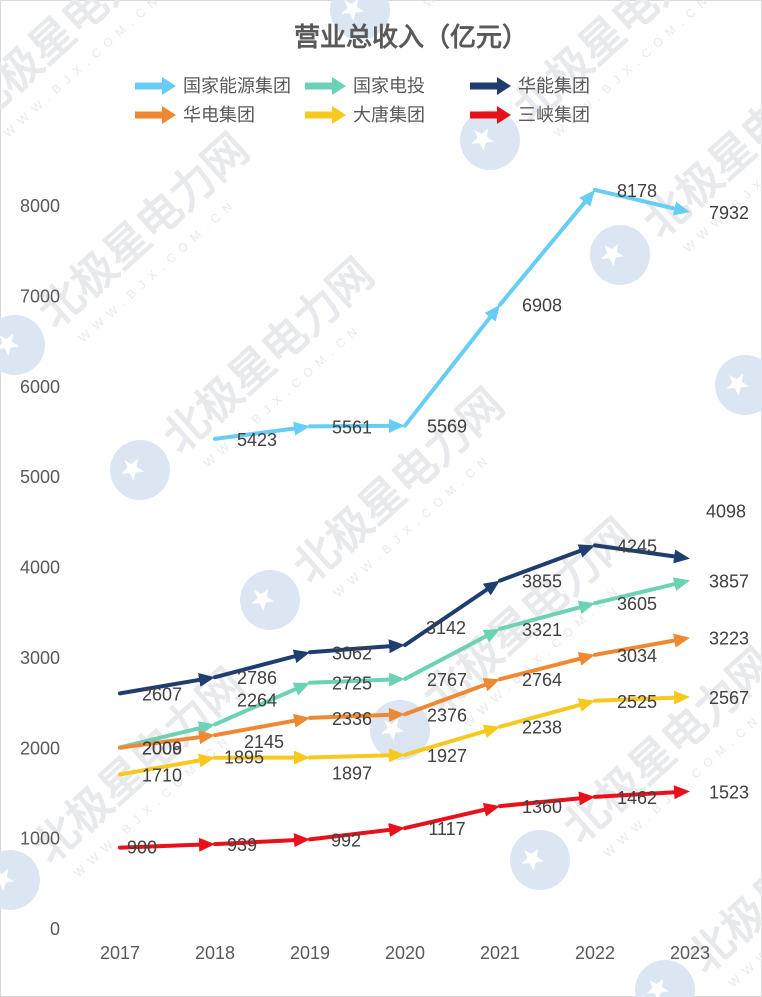  I want to click on data-label: 3034, so click(637, 656).